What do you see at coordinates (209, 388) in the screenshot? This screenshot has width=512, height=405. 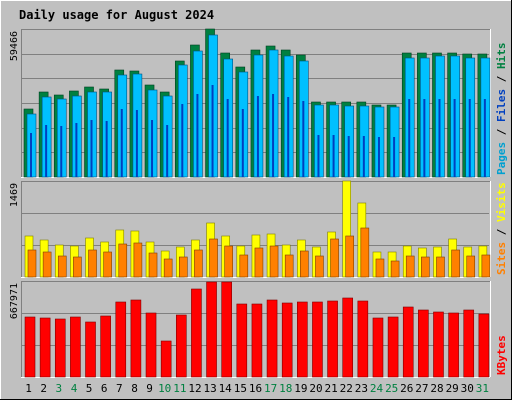 I see `x-tick-label: 13` at bounding box center [209, 388].